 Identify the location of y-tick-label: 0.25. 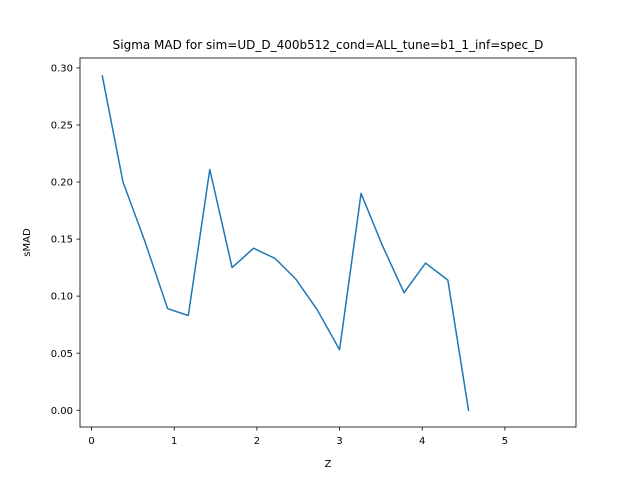
(62, 126).